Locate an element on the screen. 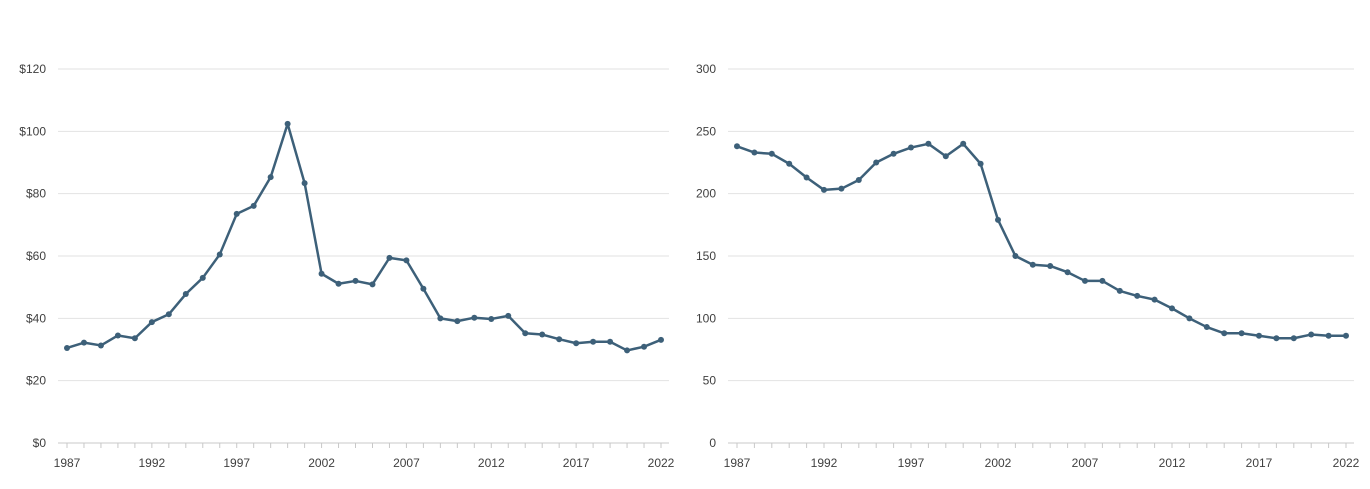 This screenshot has width=1370, height=489. left-x-tick-label: 2002 is located at coordinates (321, 463).